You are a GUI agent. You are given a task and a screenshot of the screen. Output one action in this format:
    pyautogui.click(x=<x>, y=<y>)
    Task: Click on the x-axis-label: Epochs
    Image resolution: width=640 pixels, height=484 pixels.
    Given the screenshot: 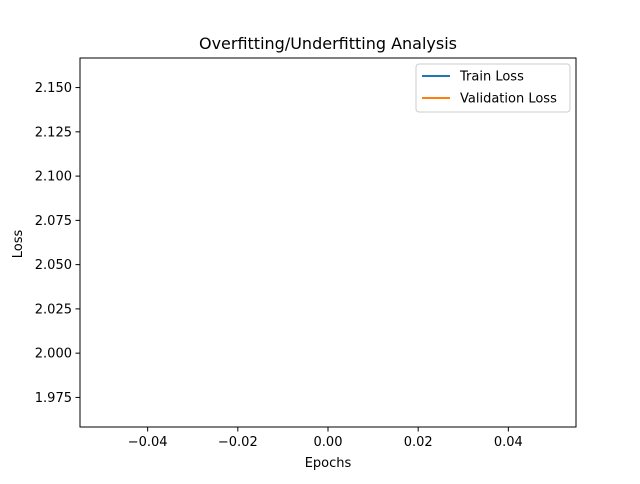 What is the action you would take?
    pyautogui.click(x=328, y=463)
    